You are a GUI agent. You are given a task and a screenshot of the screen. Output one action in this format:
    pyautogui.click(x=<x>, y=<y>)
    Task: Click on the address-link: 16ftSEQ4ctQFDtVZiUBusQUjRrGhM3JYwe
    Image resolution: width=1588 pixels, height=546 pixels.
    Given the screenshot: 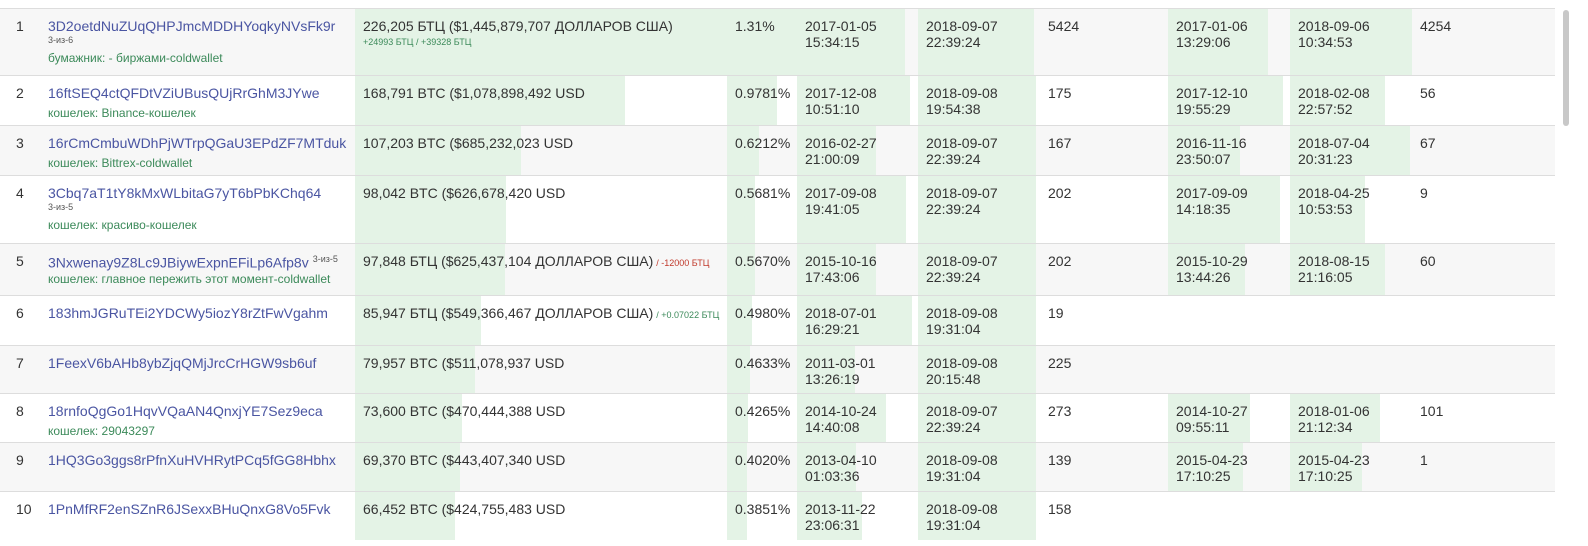 What is the action you would take?
    pyautogui.click(x=184, y=93)
    